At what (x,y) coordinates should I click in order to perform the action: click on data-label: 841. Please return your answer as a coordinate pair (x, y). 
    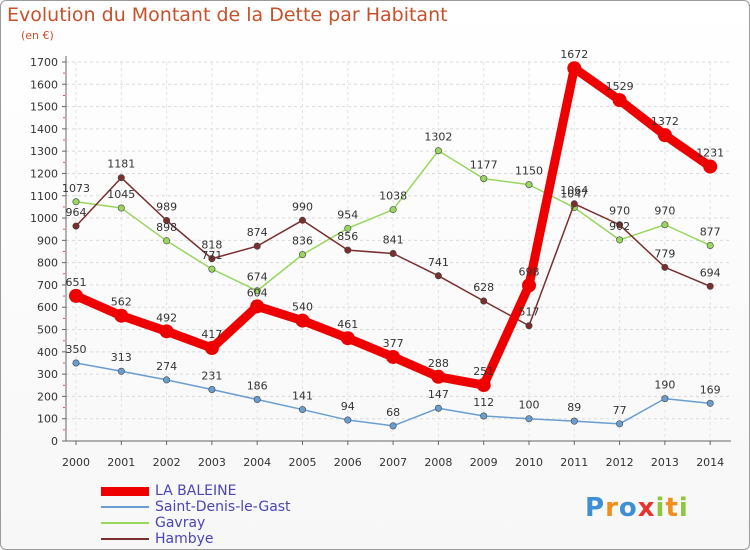
    Looking at the image, I should click on (393, 240).